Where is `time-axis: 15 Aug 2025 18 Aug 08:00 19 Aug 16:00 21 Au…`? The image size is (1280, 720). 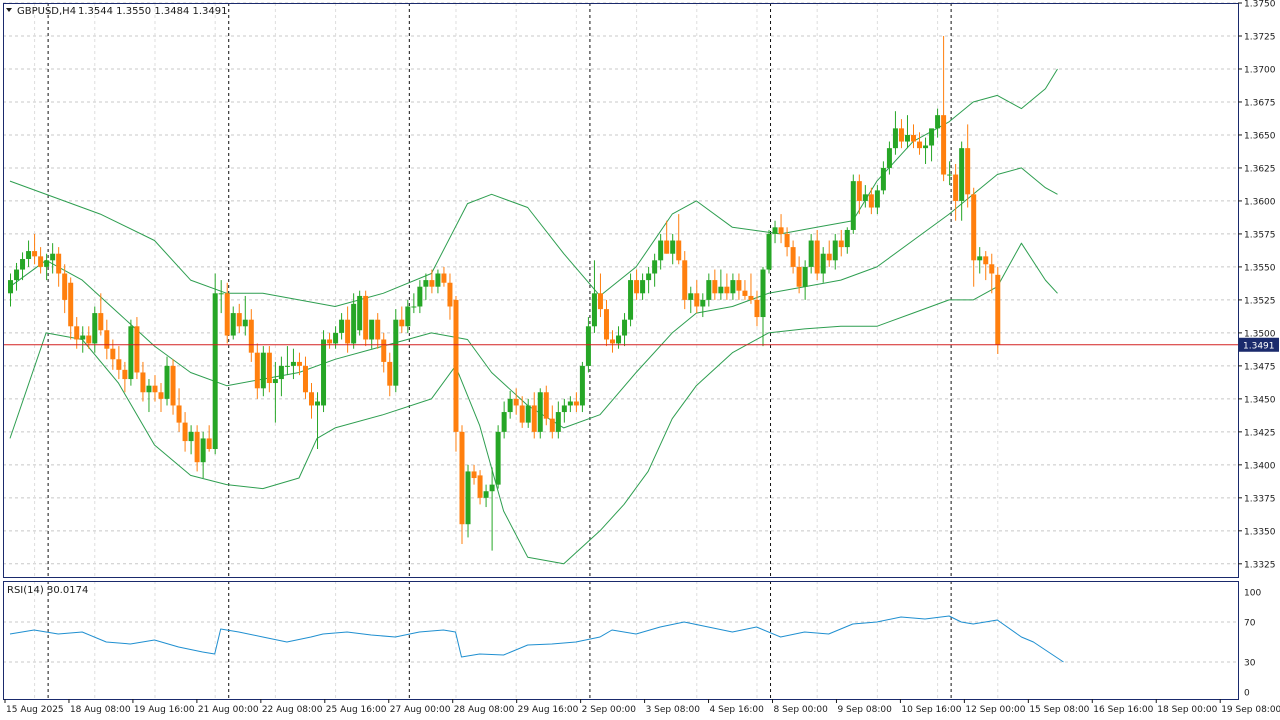
time-axis: 15 Aug 2025 18 Aug 08:00 19 Aug 16:00 21 Au… is located at coordinates (642, 707).